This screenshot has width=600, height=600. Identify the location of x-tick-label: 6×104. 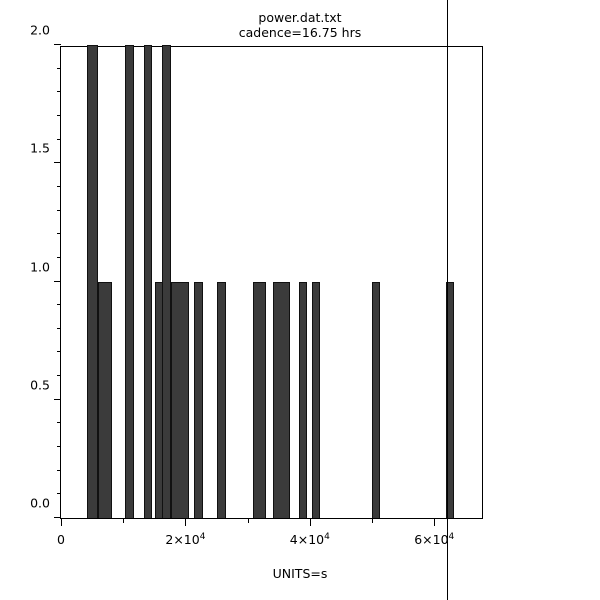
(434, 540).